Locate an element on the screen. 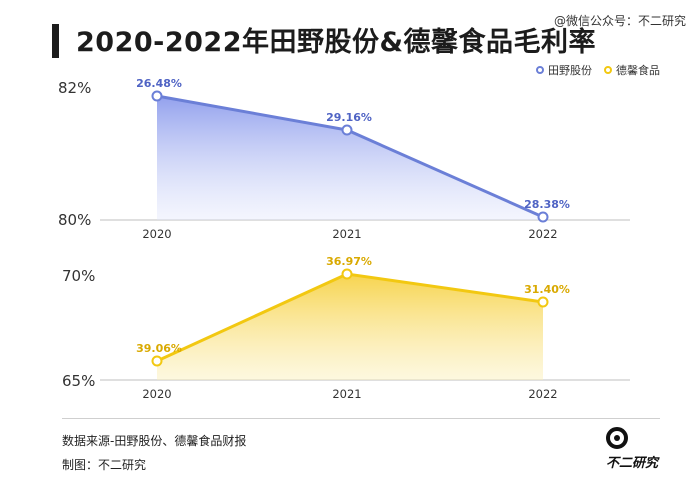  y-tick-label-top-max: 82% is located at coordinates (74, 88).